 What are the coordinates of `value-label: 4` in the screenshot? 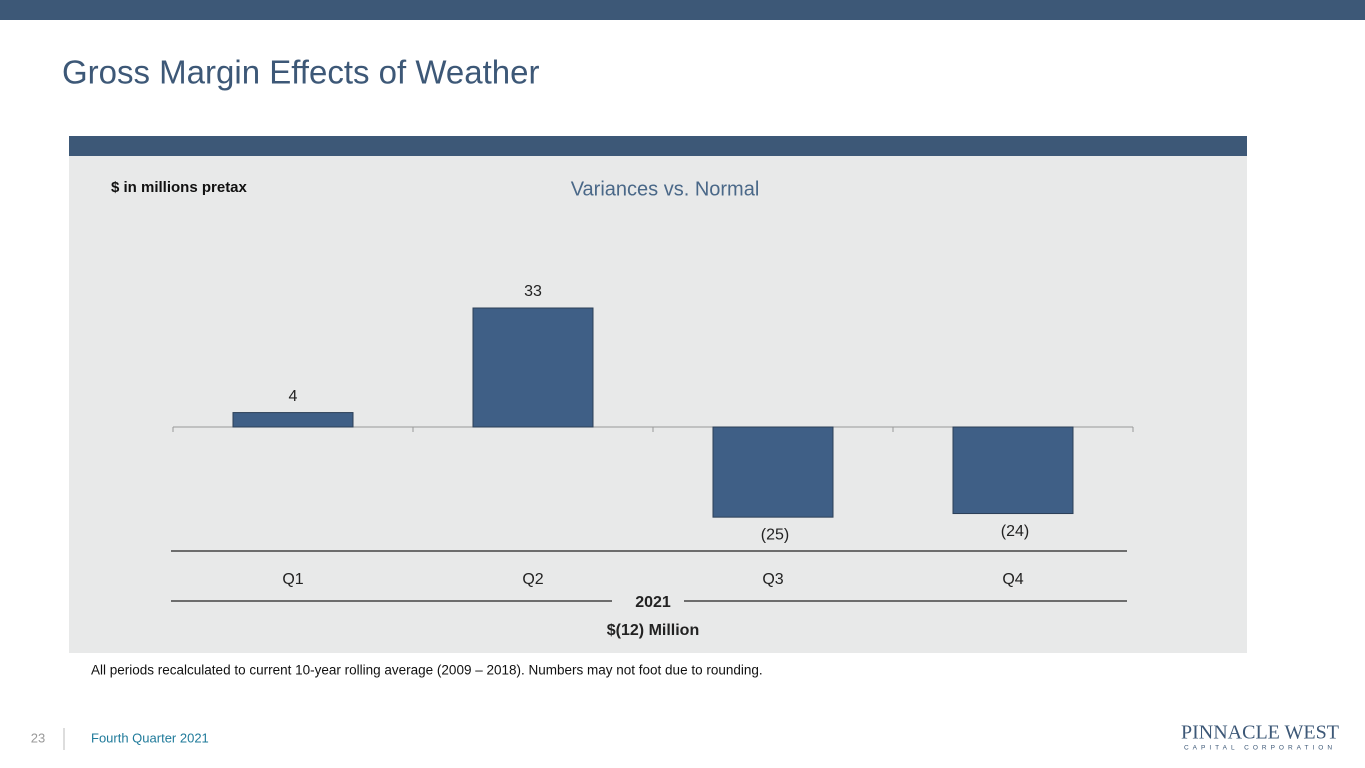 It's located at (293, 396).